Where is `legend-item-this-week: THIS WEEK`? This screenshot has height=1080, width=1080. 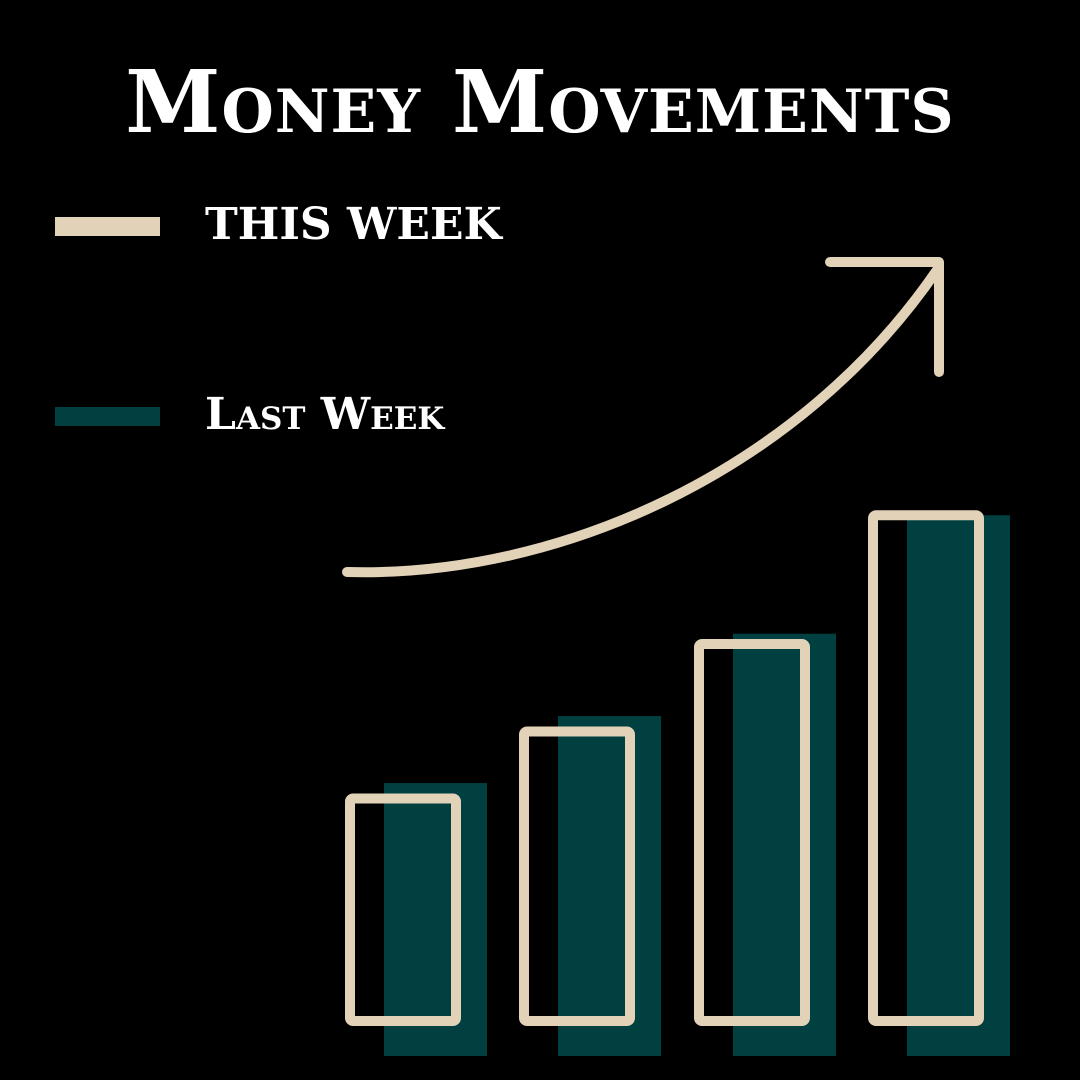 legend-item-this-week: THIS WEEK is located at coordinates (290, 225).